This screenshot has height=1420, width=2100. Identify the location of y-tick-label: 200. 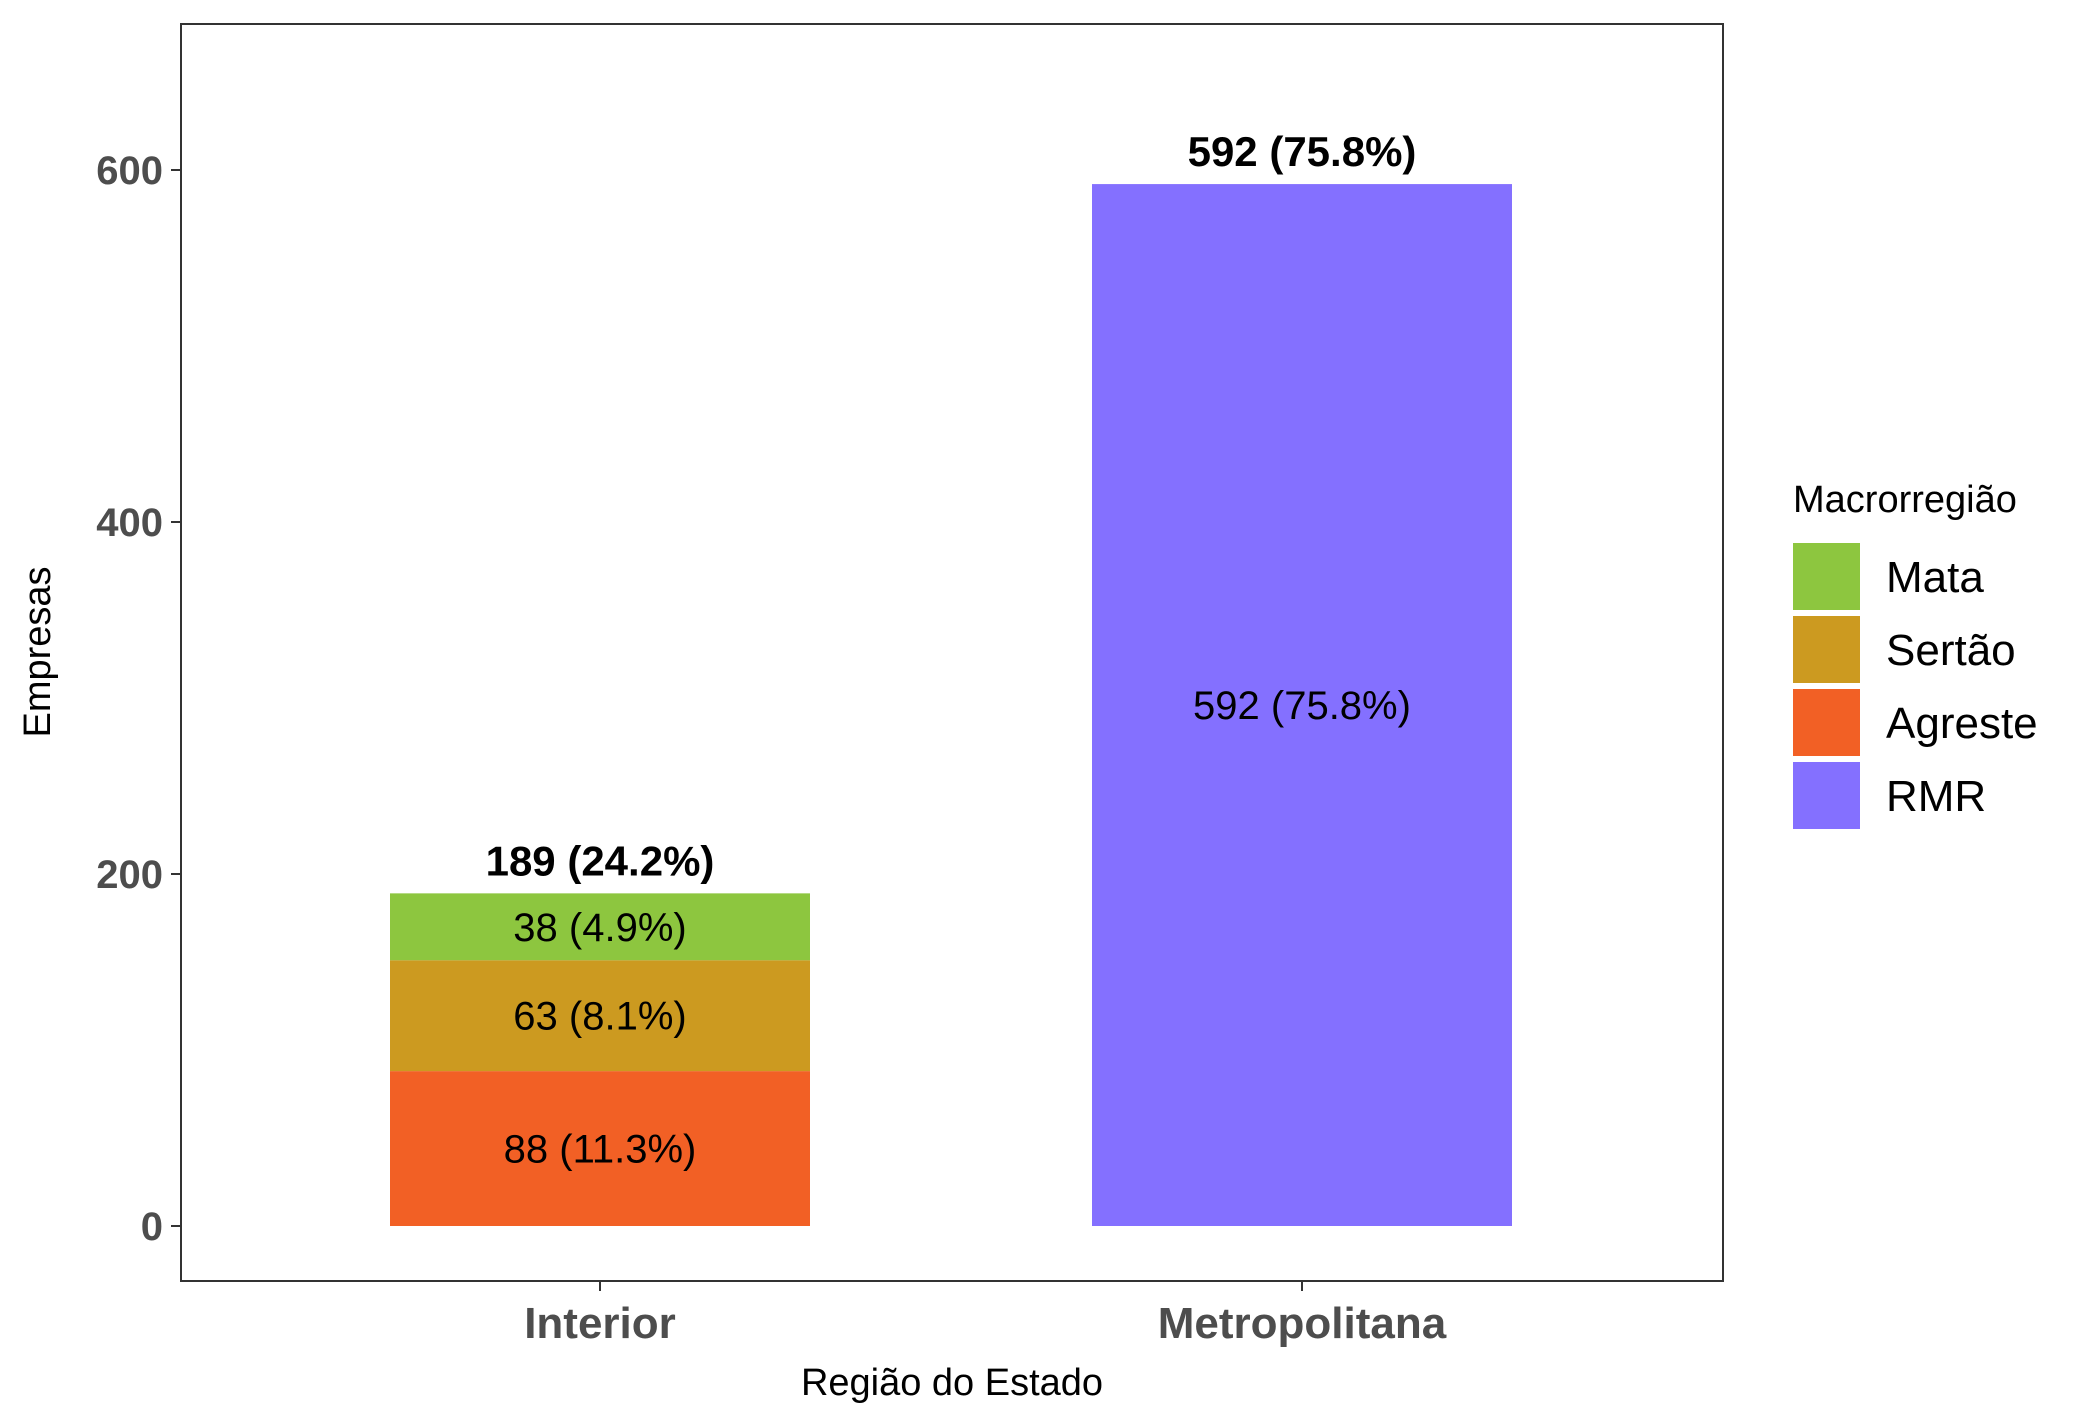
(129, 875).